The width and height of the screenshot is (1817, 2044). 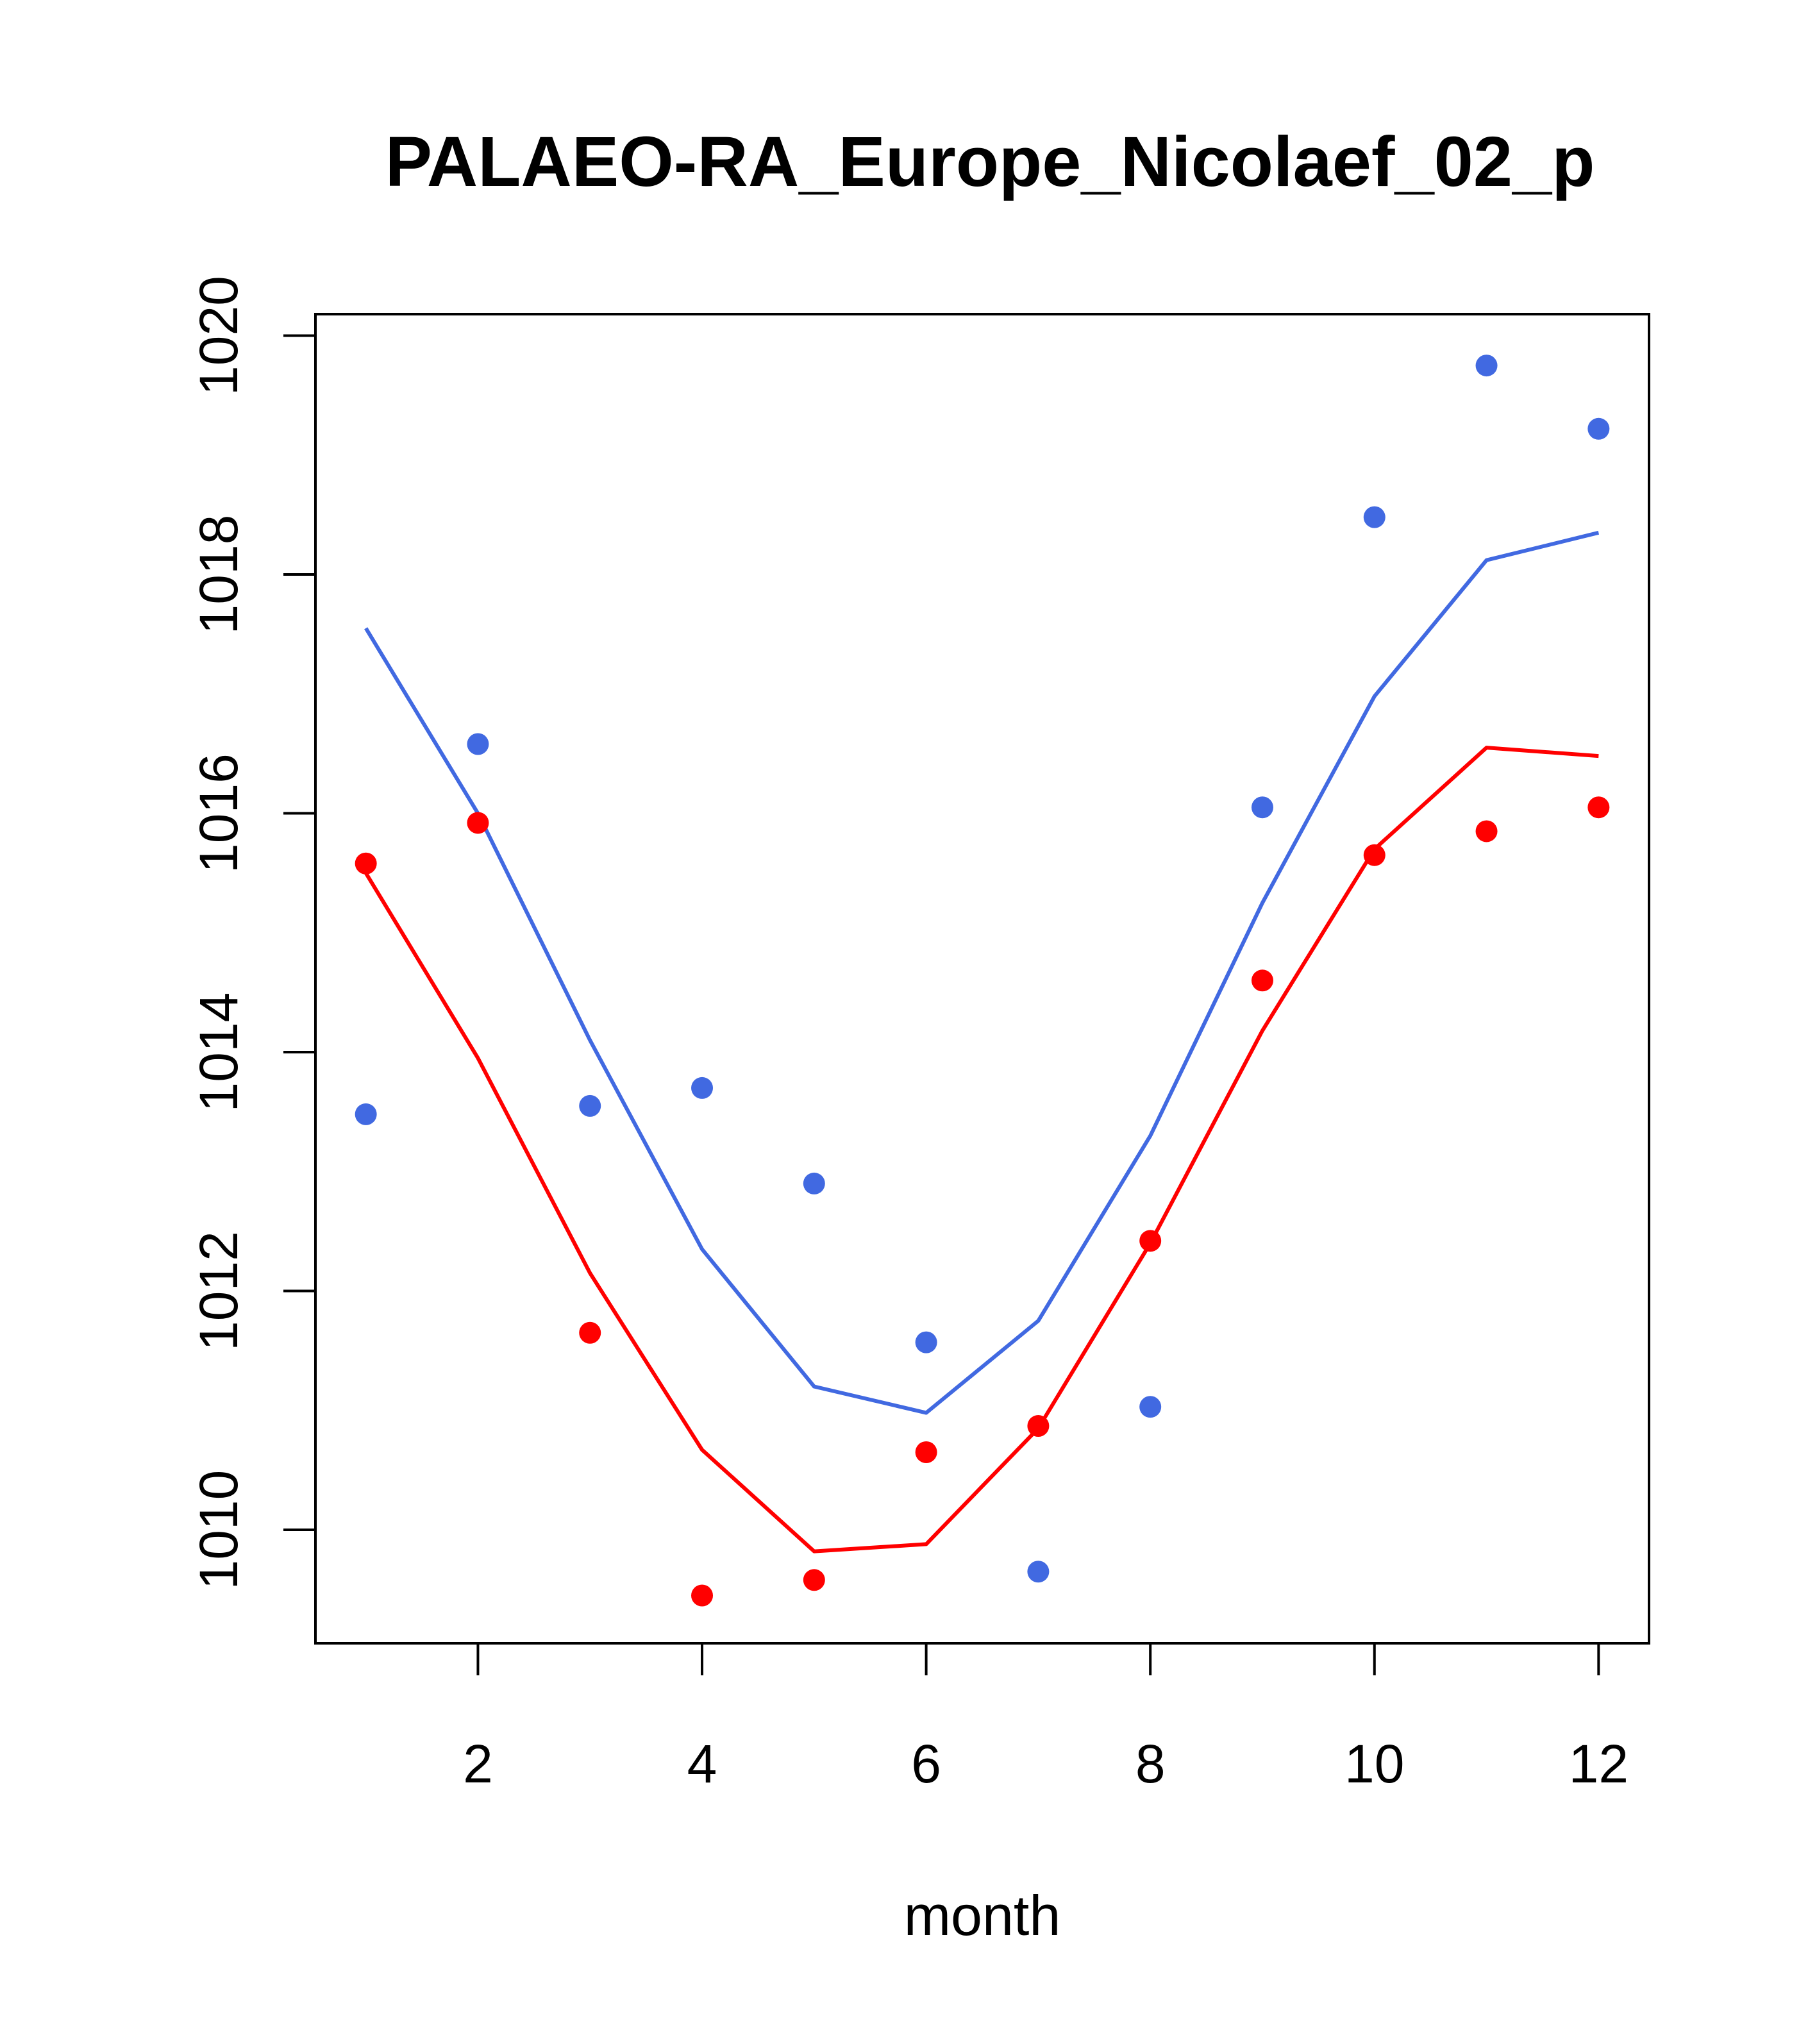 I want to click on x-tick-label: 4, so click(x=702, y=1764).